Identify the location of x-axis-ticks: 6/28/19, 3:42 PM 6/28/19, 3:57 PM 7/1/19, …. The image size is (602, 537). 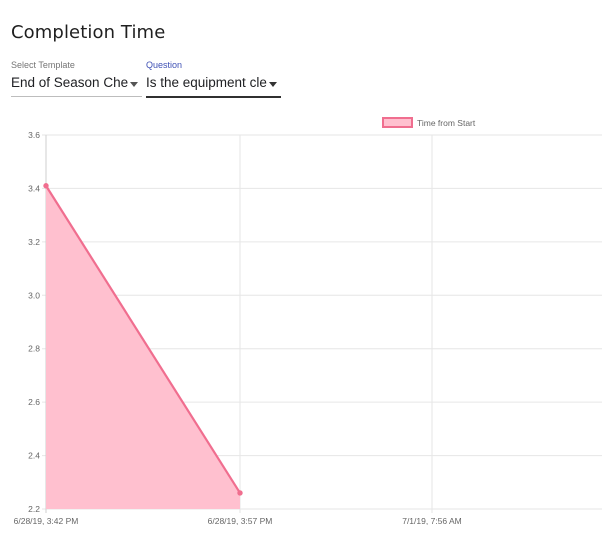
(238, 521).